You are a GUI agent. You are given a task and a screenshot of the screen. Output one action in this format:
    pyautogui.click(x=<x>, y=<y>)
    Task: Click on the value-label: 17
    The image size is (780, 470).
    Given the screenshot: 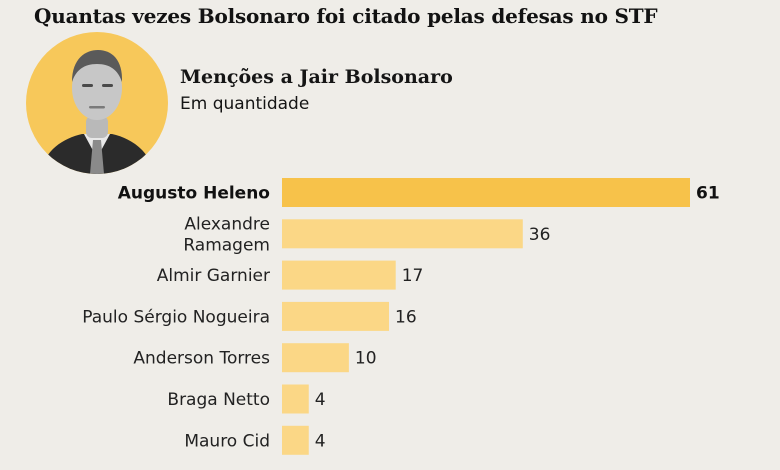 What is the action you would take?
    pyautogui.click(x=413, y=276)
    